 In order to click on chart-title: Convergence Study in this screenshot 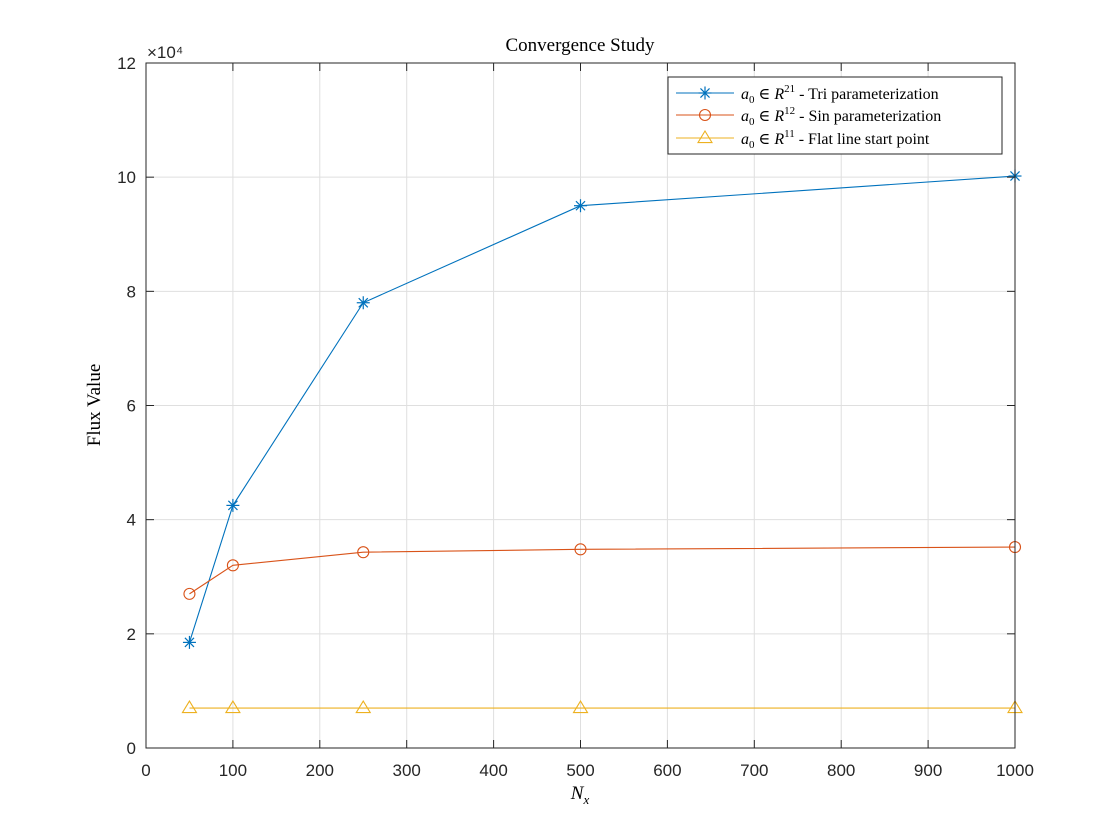, I will do `click(580, 45)`.